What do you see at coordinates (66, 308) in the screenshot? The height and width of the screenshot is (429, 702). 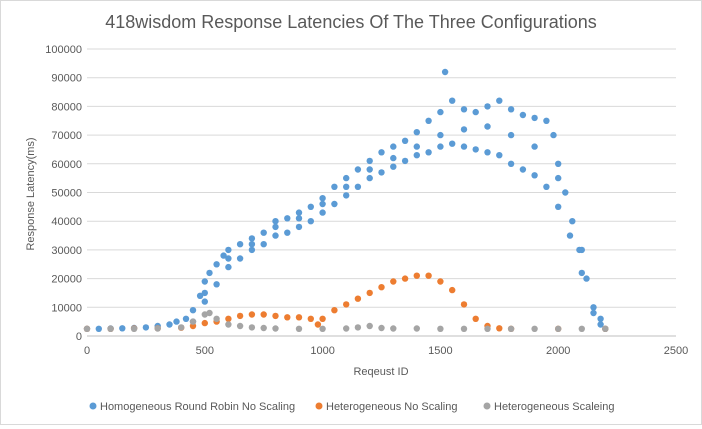 I see `y-tick-label: 10000` at bounding box center [66, 308].